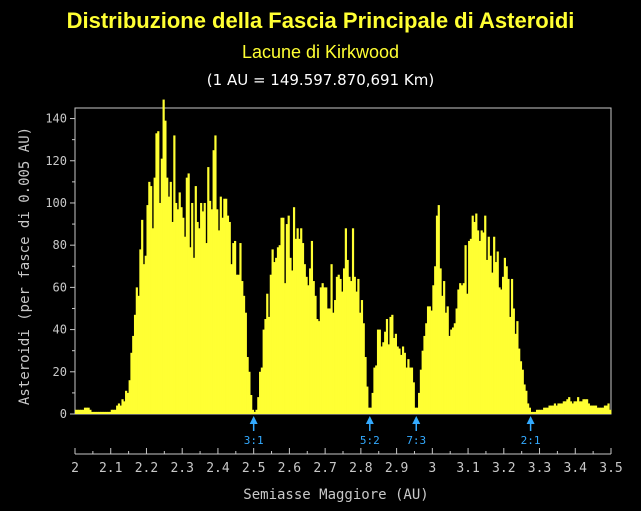  Describe the element at coordinates (370, 440) in the screenshot. I see `resonance-label: 5:2` at that location.